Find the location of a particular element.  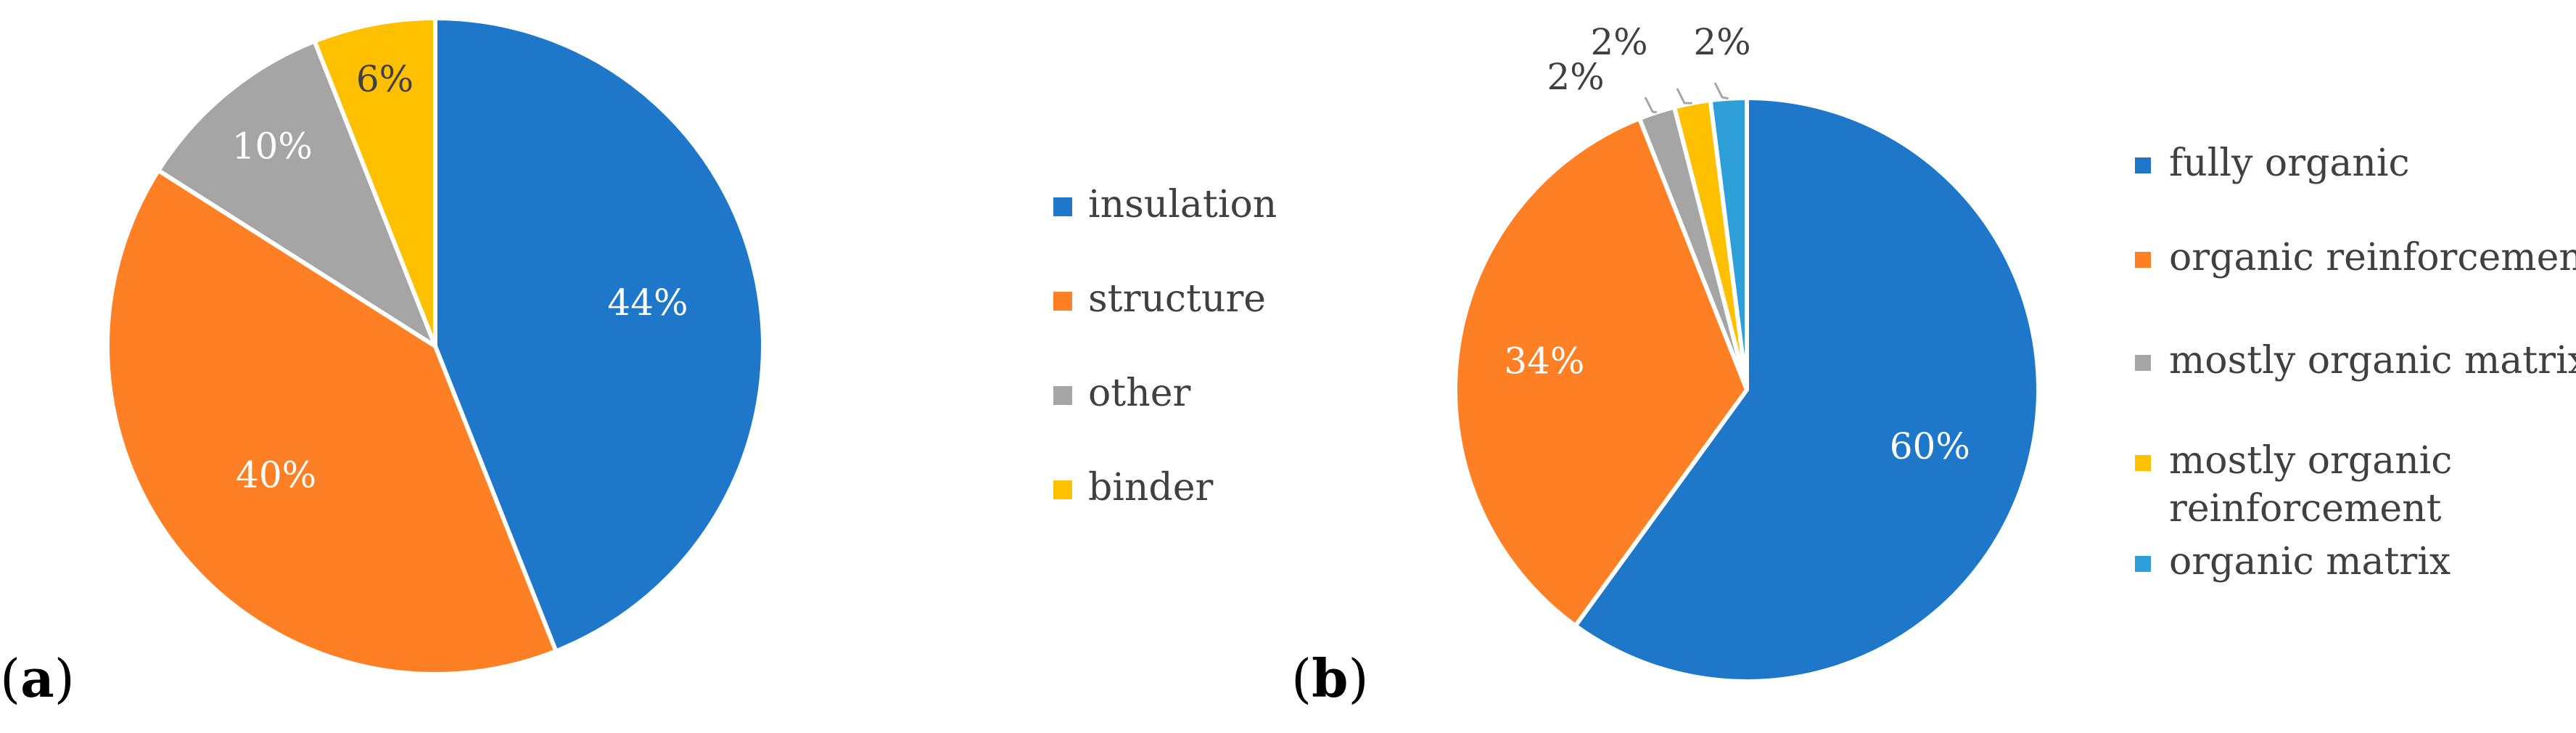

pie-slice-fully-organic is located at coordinates (1807, 390).